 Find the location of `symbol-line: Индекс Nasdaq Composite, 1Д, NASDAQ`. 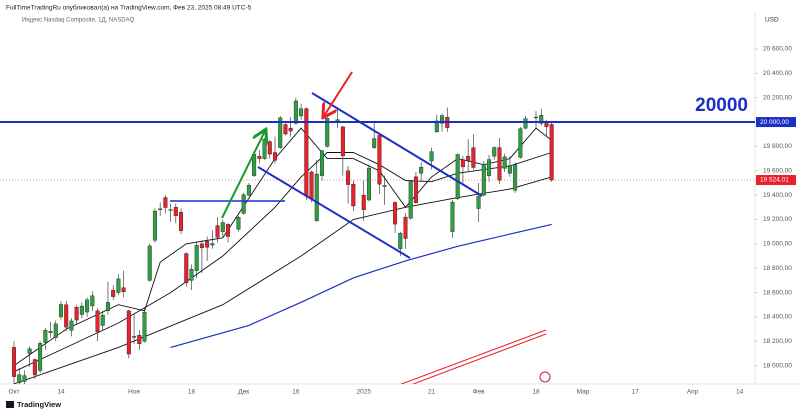

symbol-line: Индекс Nasdaq Composite, 1Д, NASDAQ is located at coordinates (78, 21).